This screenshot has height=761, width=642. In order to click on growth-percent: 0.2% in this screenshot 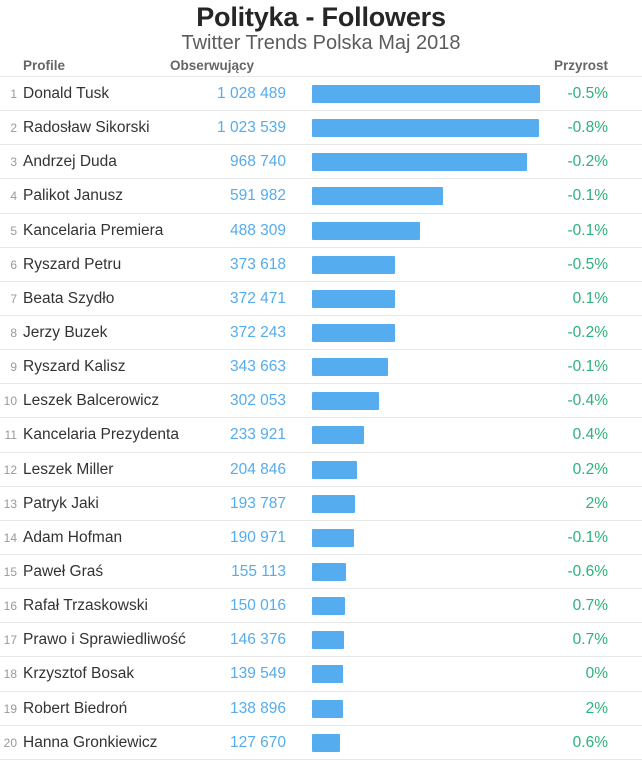, I will do `click(590, 469)`.